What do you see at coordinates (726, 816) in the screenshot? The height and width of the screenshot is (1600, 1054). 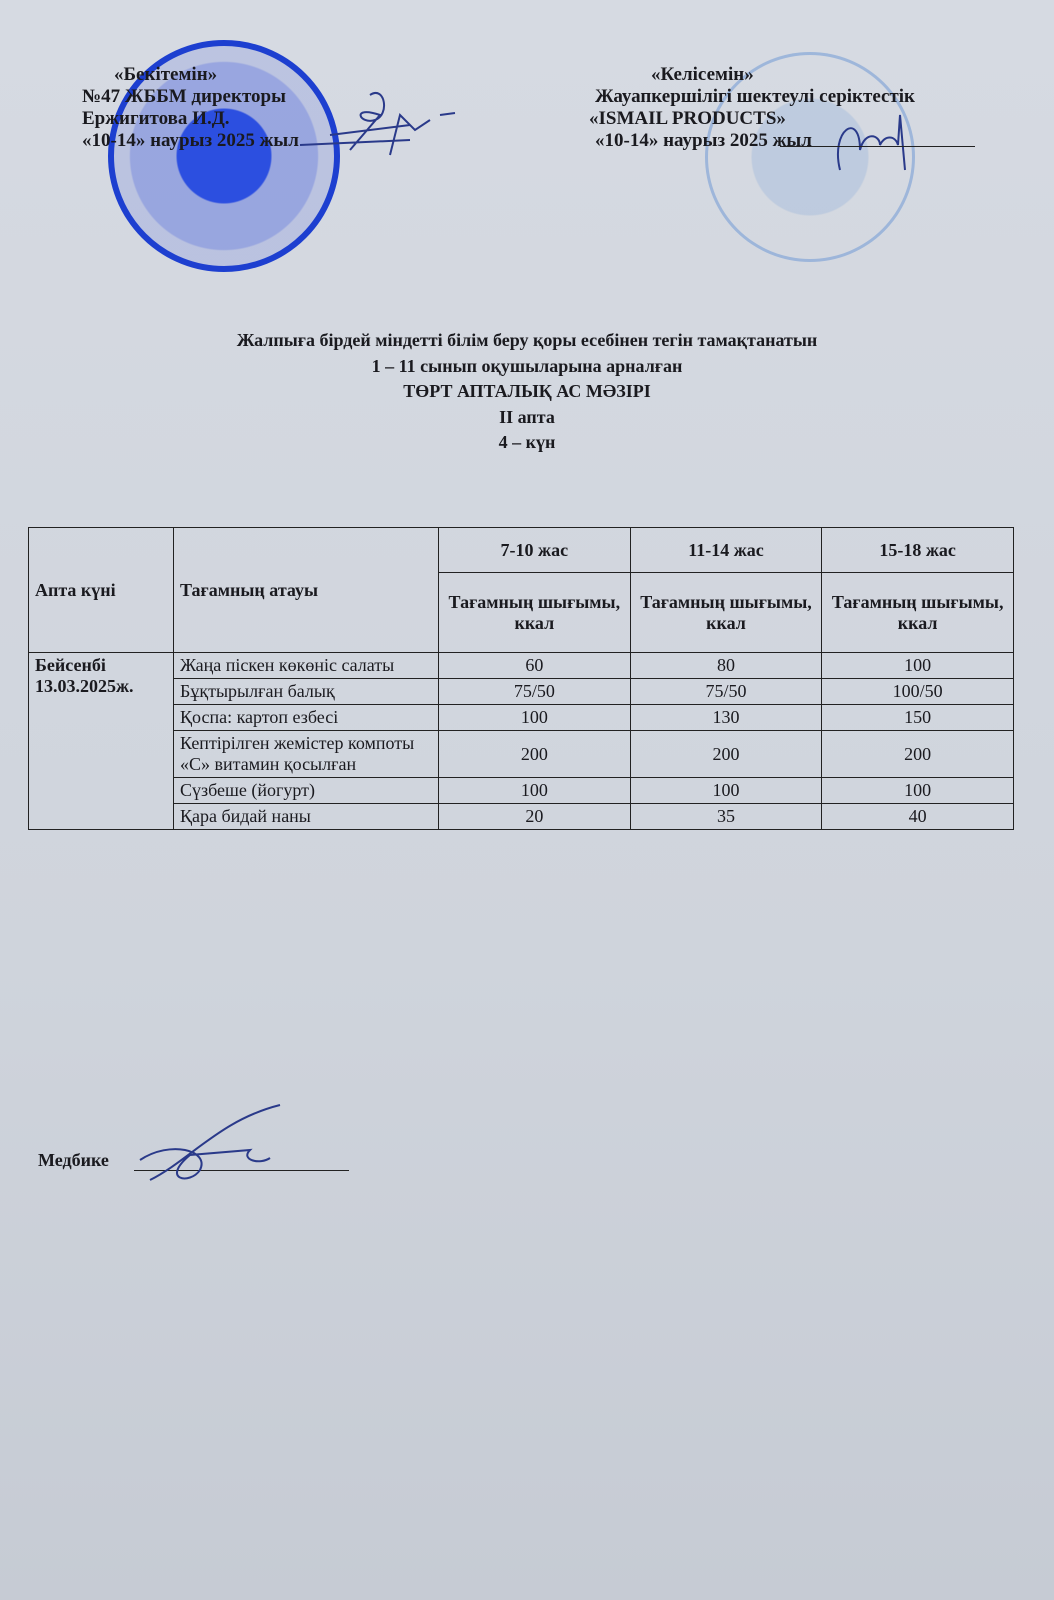 I see `yield-value: 35` at bounding box center [726, 816].